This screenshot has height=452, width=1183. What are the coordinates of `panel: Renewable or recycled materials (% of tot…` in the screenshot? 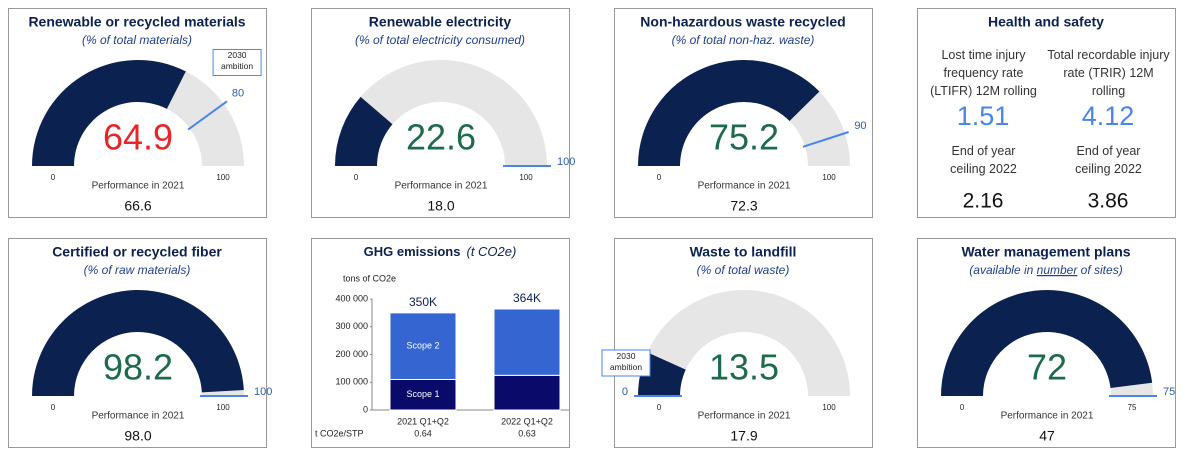 It's located at (137, 113).